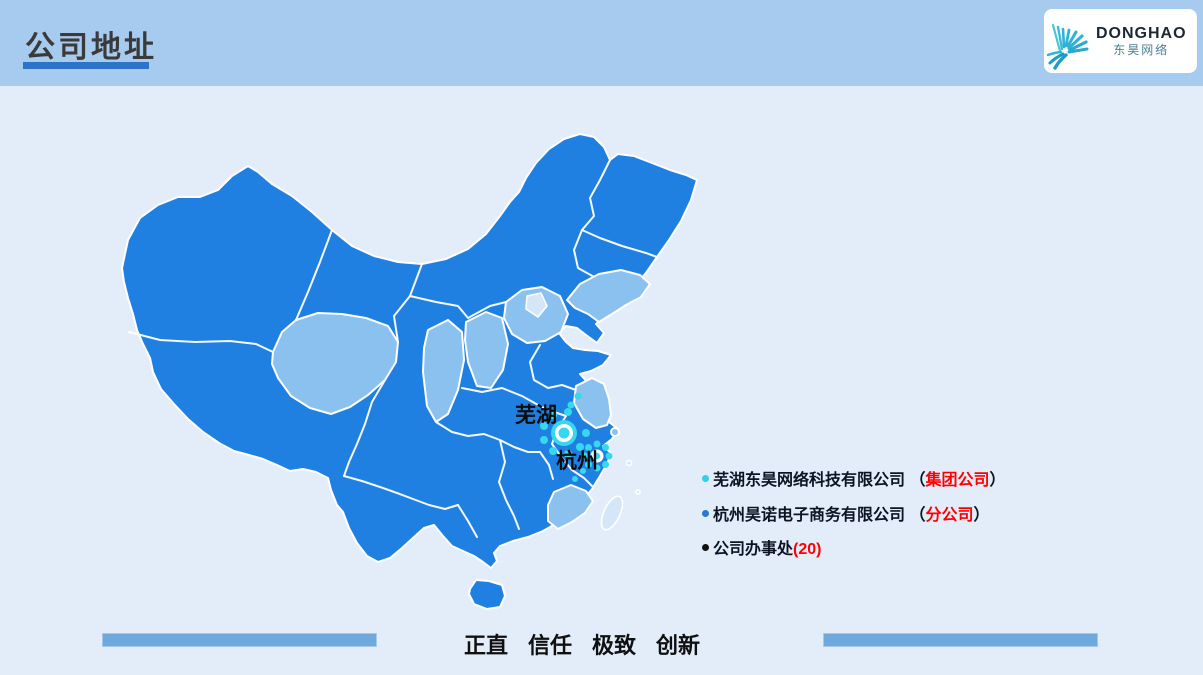  Describe the element at coordinates (1141, 49) in the screenshot. I see `logo-subtitle: 东昊网络` at that location.